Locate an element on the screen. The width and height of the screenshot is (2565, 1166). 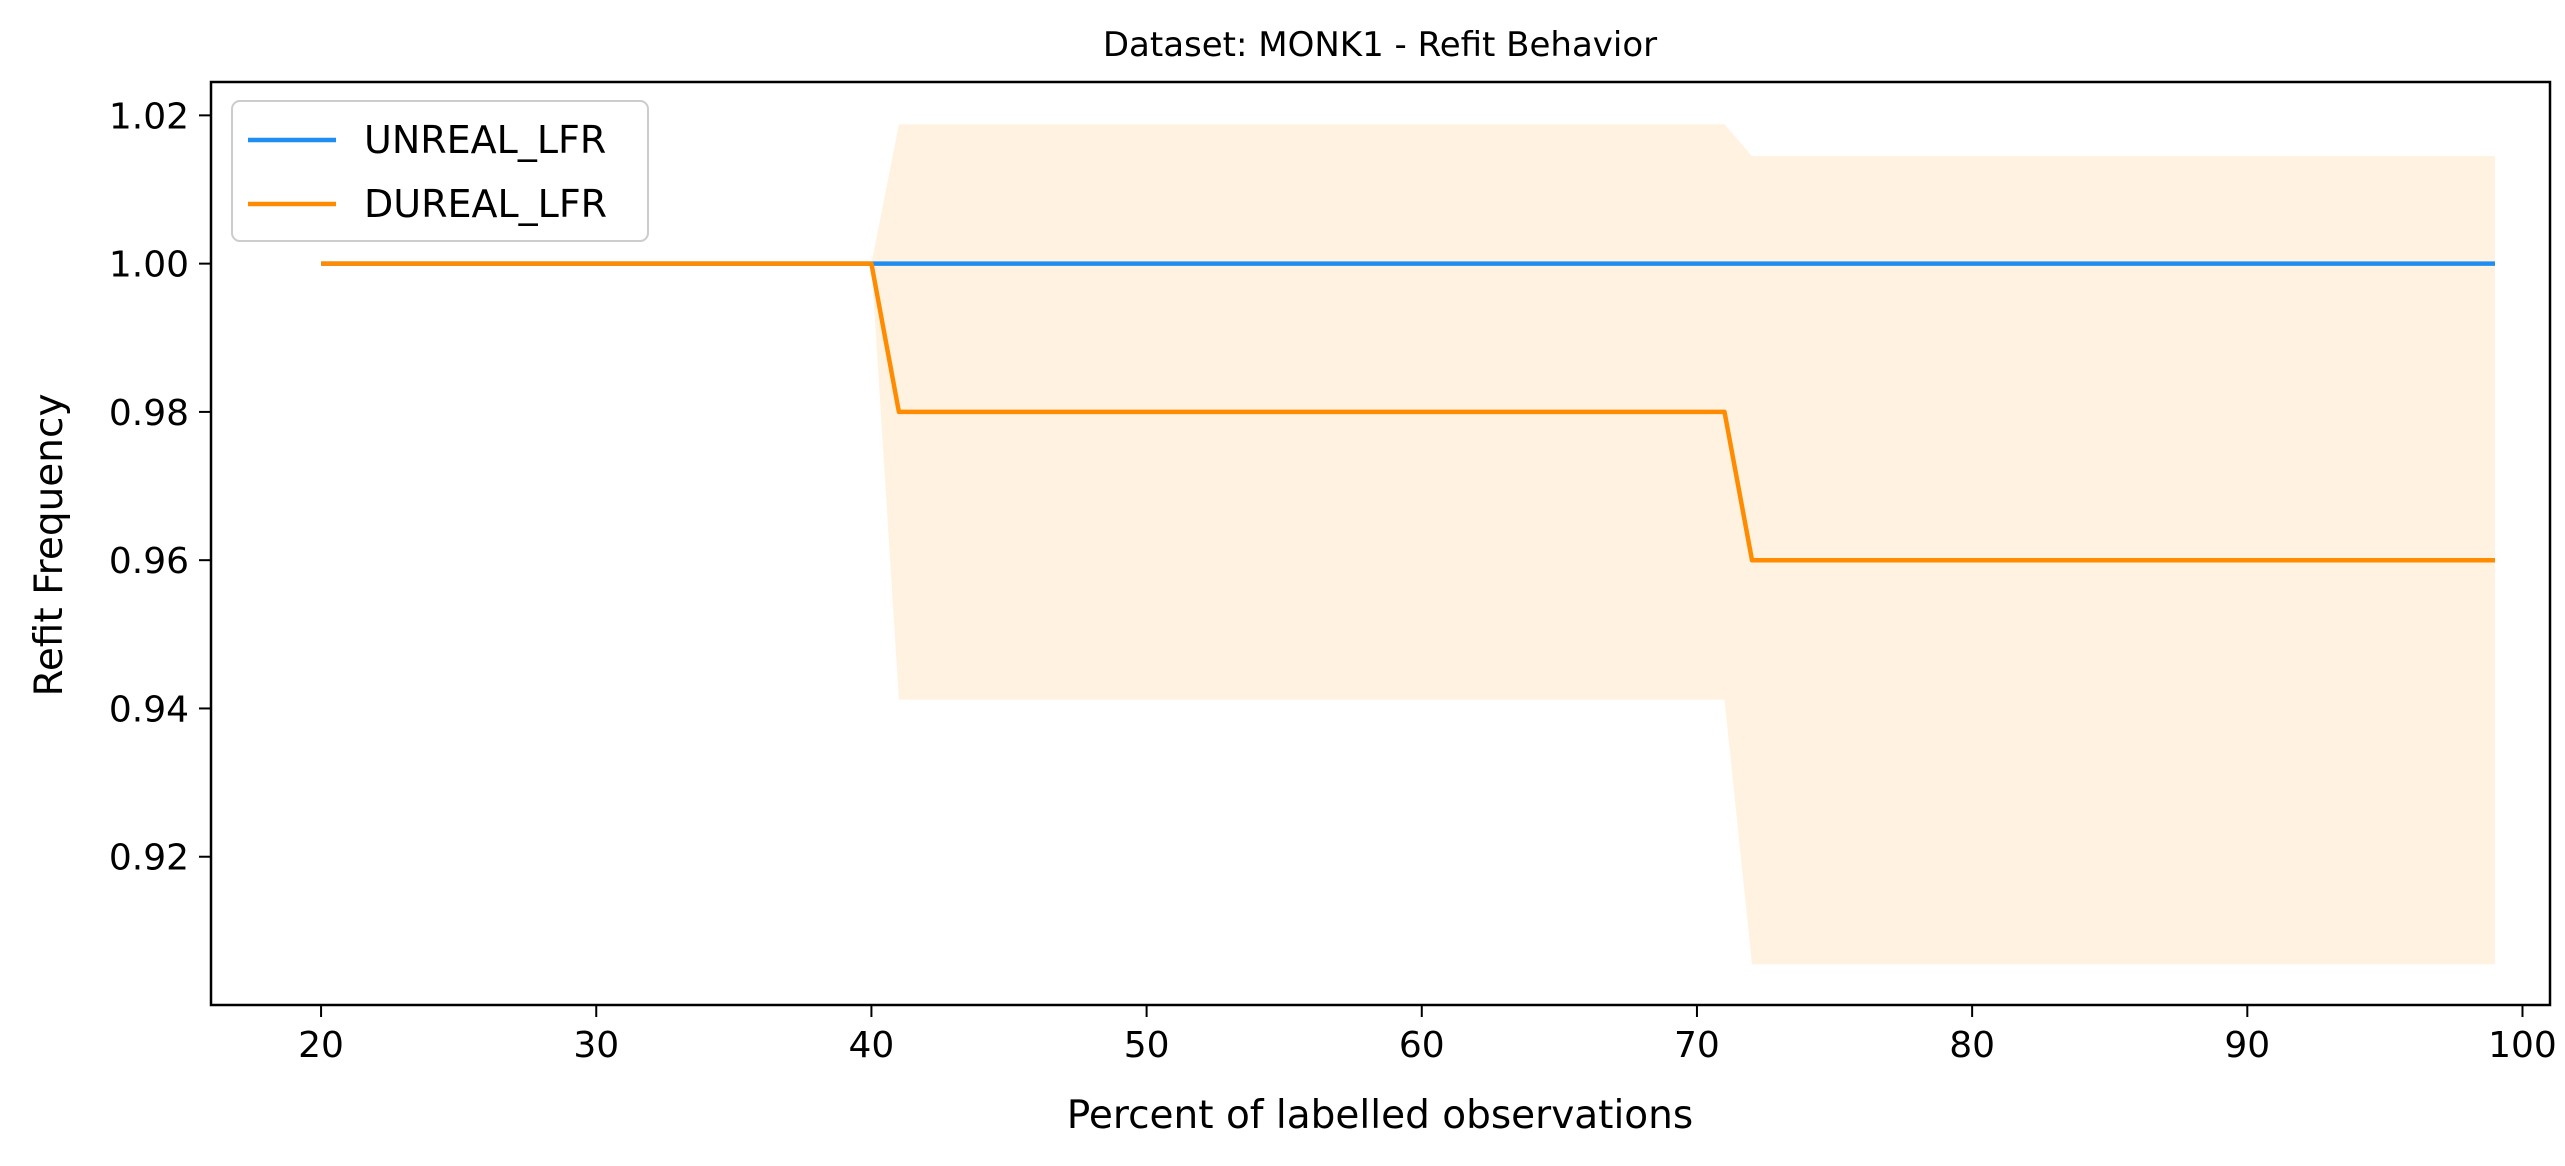
x-tick-label: 20 is located at coordinates (321, 1045).